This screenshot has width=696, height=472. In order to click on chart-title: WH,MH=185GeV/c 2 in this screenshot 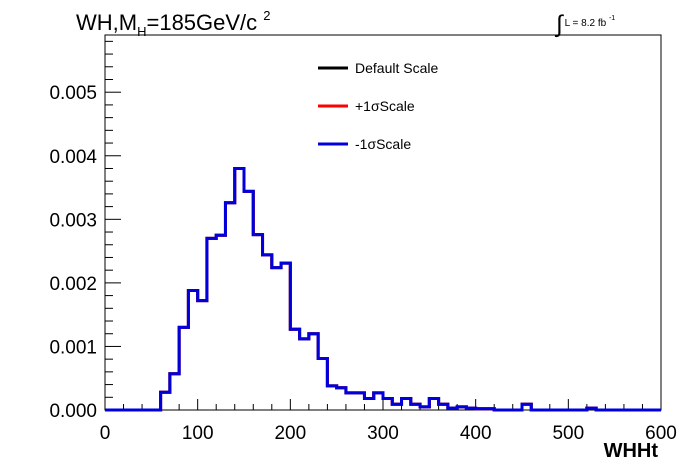, I will do `click(173, 23)`.